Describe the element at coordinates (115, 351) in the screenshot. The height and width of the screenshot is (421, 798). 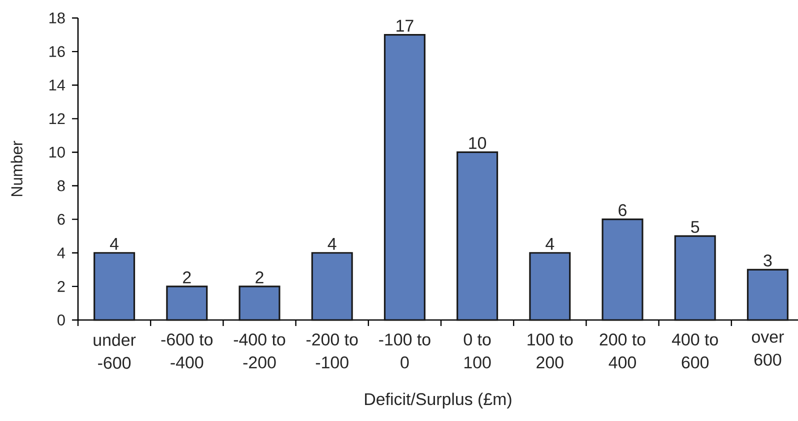
I see `x-tick-label: under -600` at that location.